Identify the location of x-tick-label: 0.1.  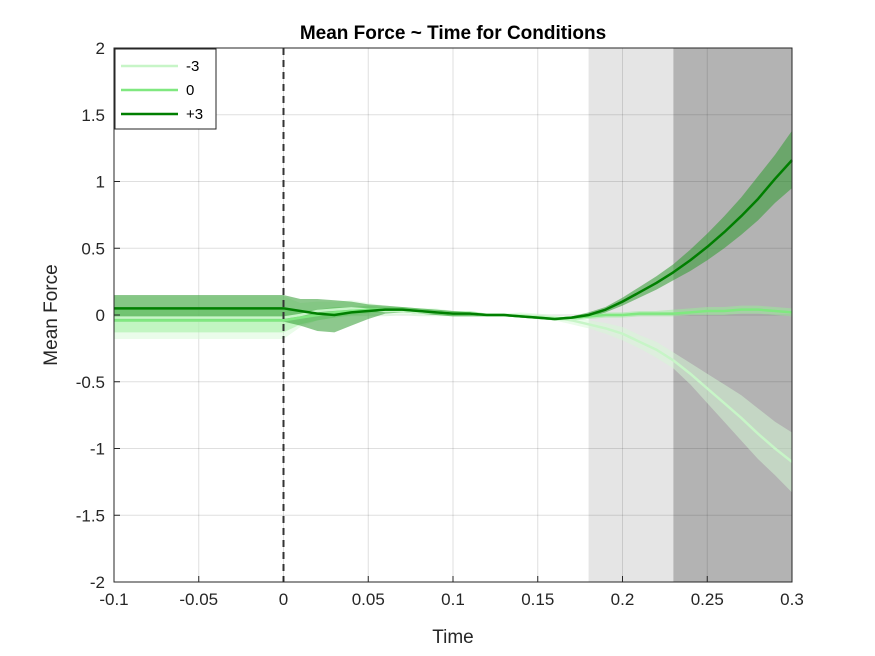
(453, 599).